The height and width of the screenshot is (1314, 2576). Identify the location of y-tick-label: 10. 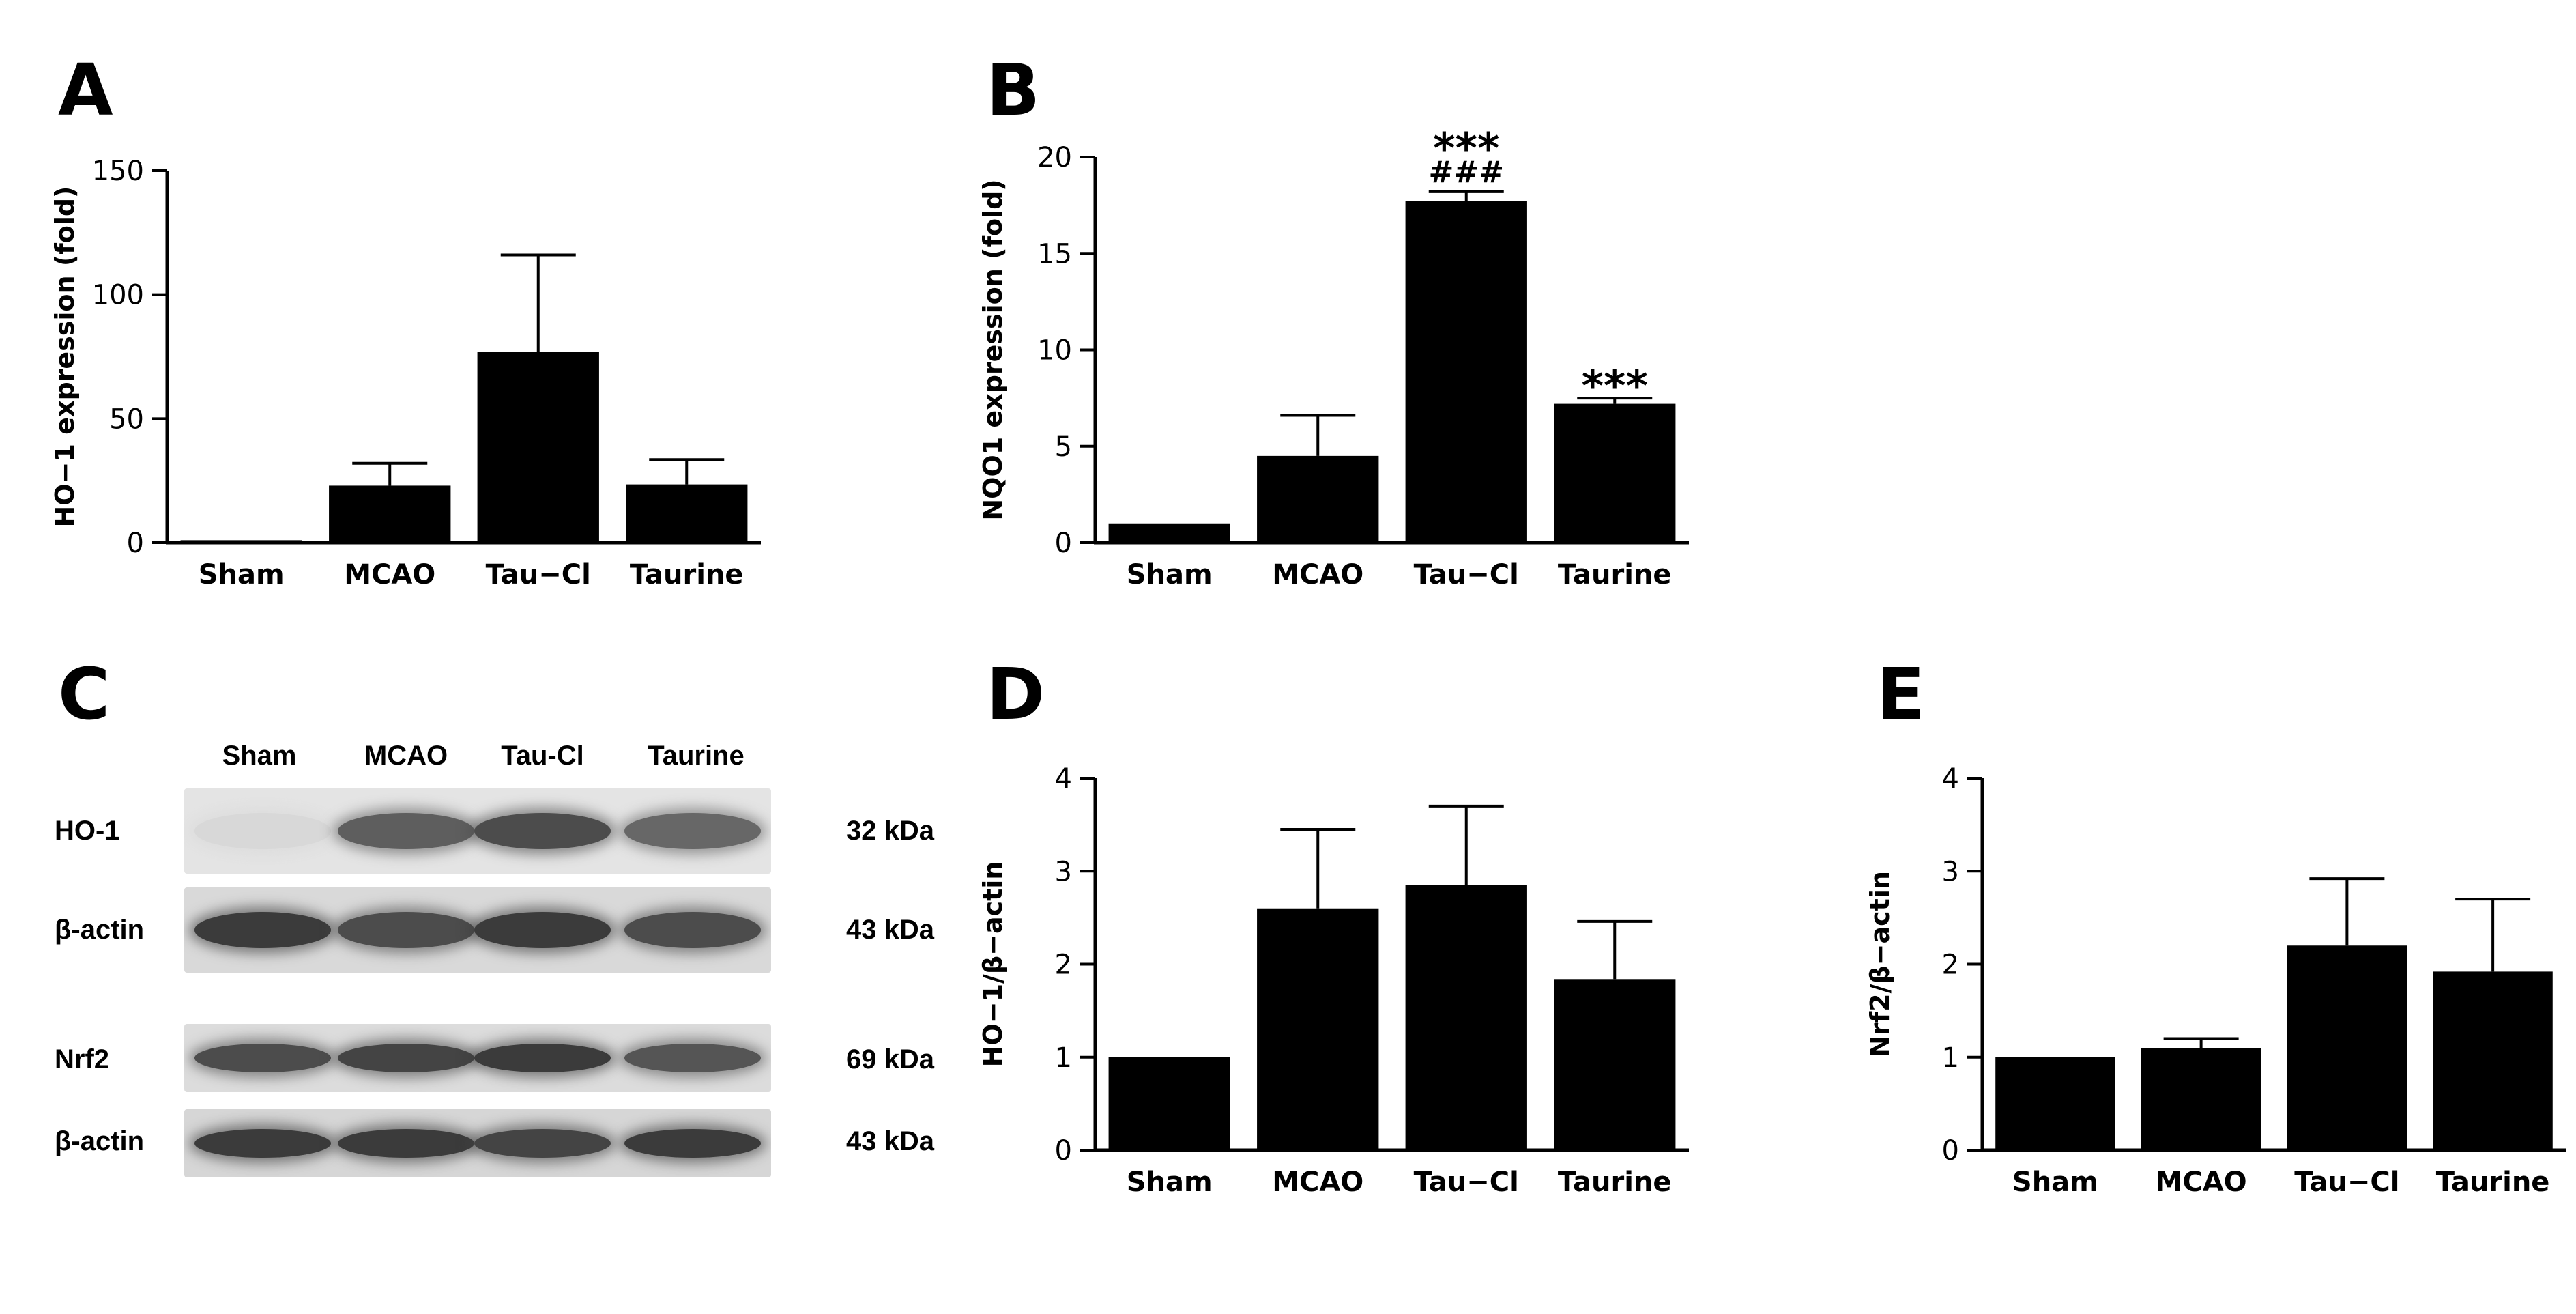
(1054, 351).